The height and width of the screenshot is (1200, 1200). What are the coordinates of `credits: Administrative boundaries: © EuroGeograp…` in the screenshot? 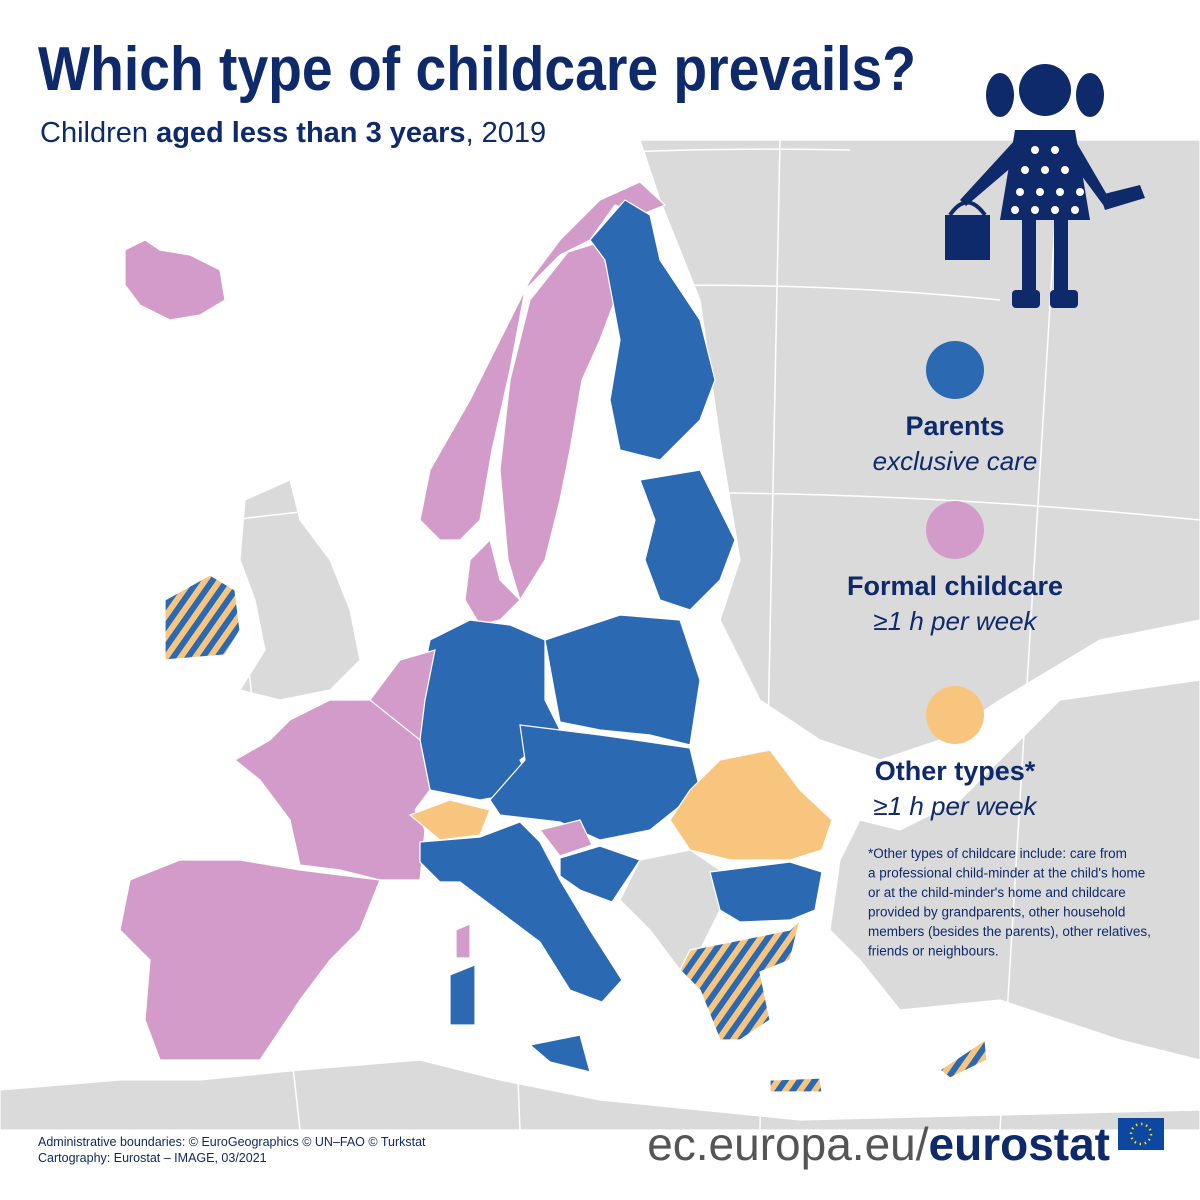 It's located at (232, 1150).